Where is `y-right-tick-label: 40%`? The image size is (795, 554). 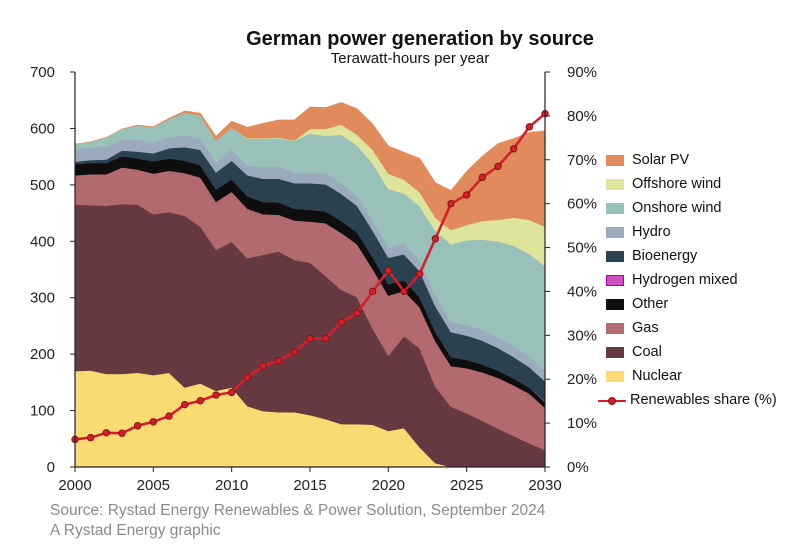 y-right-tick-label: 40% is located at coordinates (582, 291).